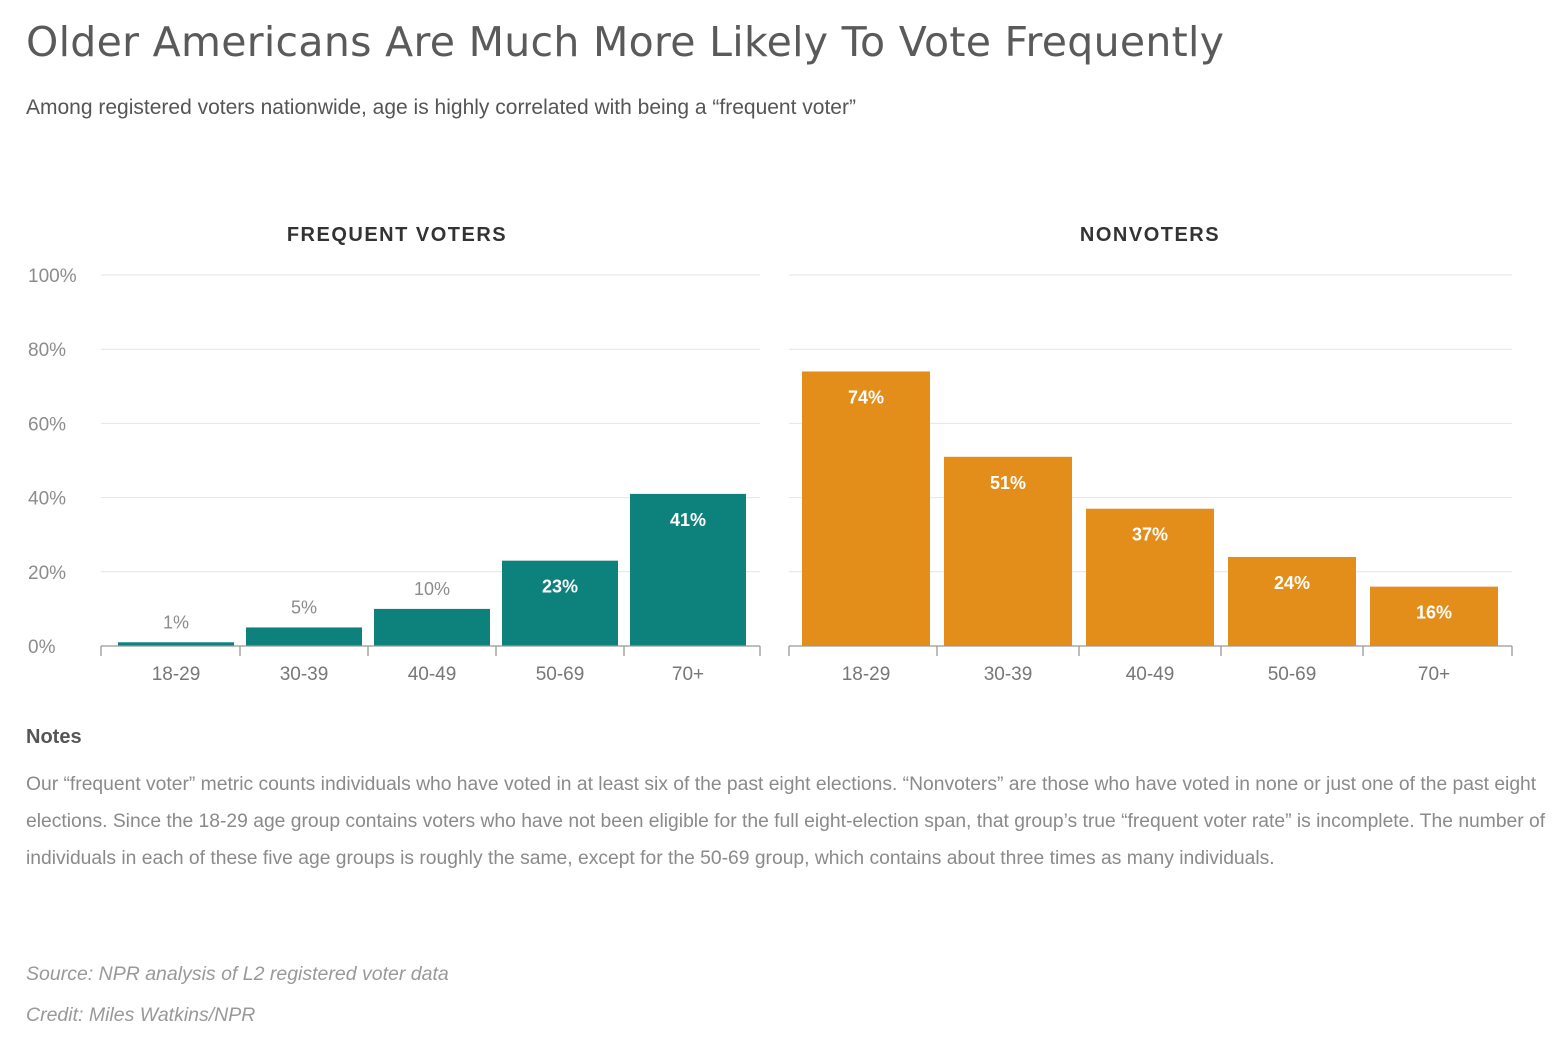 This screenshot has height=1048, width=1566. Describe the element at coordinates (52, 276) in the screenshot. I see `y-tick-label: 100%` at that location.